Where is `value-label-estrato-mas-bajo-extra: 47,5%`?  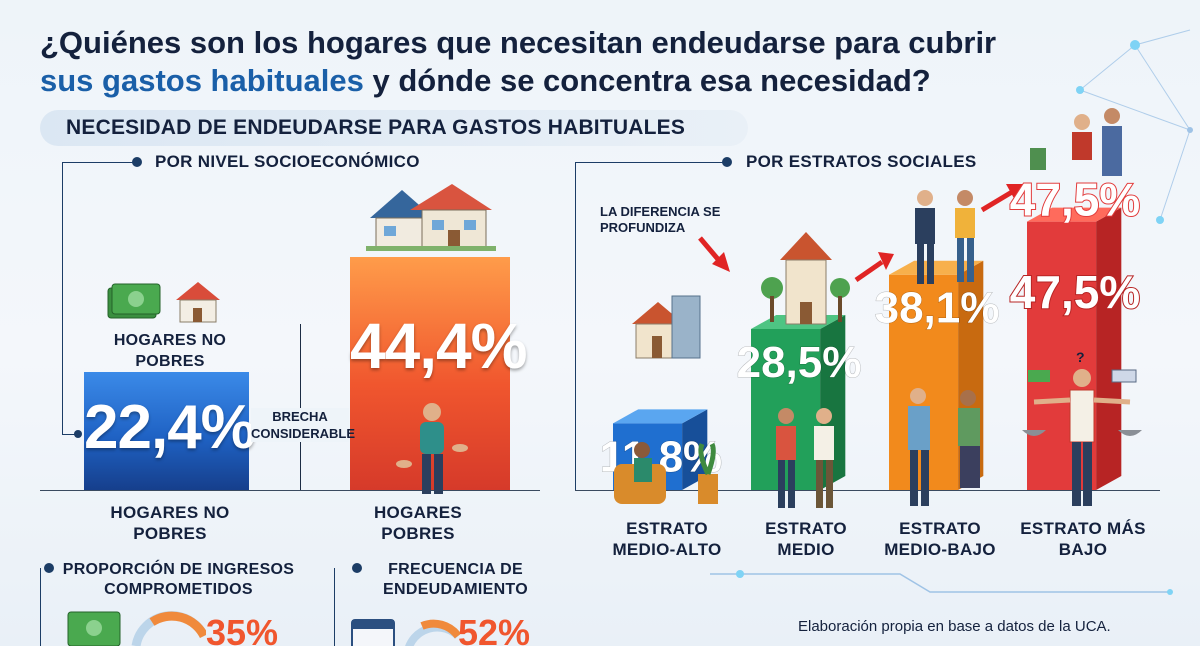 value-label-estrato-mas-bajo-extra: 47,5% is located at coordinates (1075, 292).